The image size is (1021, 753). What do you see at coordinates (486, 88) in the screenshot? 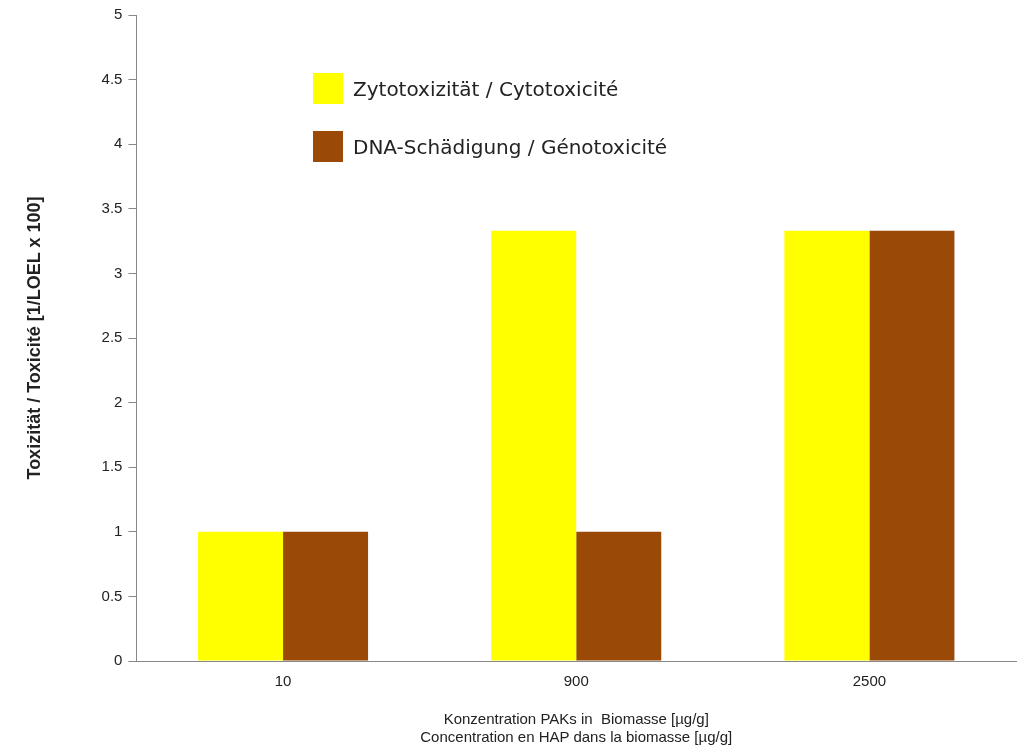
I see `legend-label: Zytotoxizität / Cytotoxicité` at bounding box center [486, 88].